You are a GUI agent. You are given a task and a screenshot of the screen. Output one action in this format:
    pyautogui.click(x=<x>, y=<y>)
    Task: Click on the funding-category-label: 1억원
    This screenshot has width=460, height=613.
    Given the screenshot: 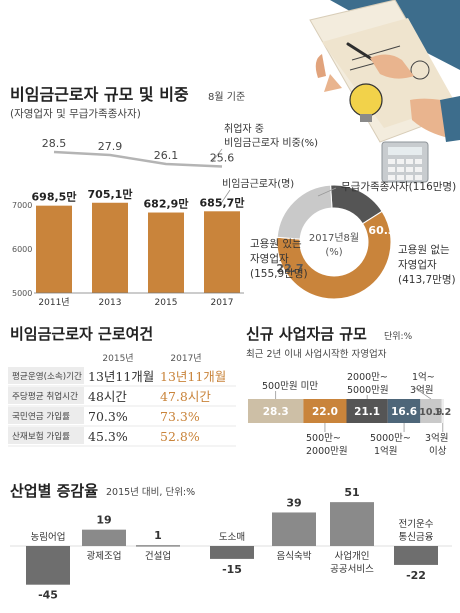 What is the action you would take?
    pyautogui.click(x=386, y=451)
    